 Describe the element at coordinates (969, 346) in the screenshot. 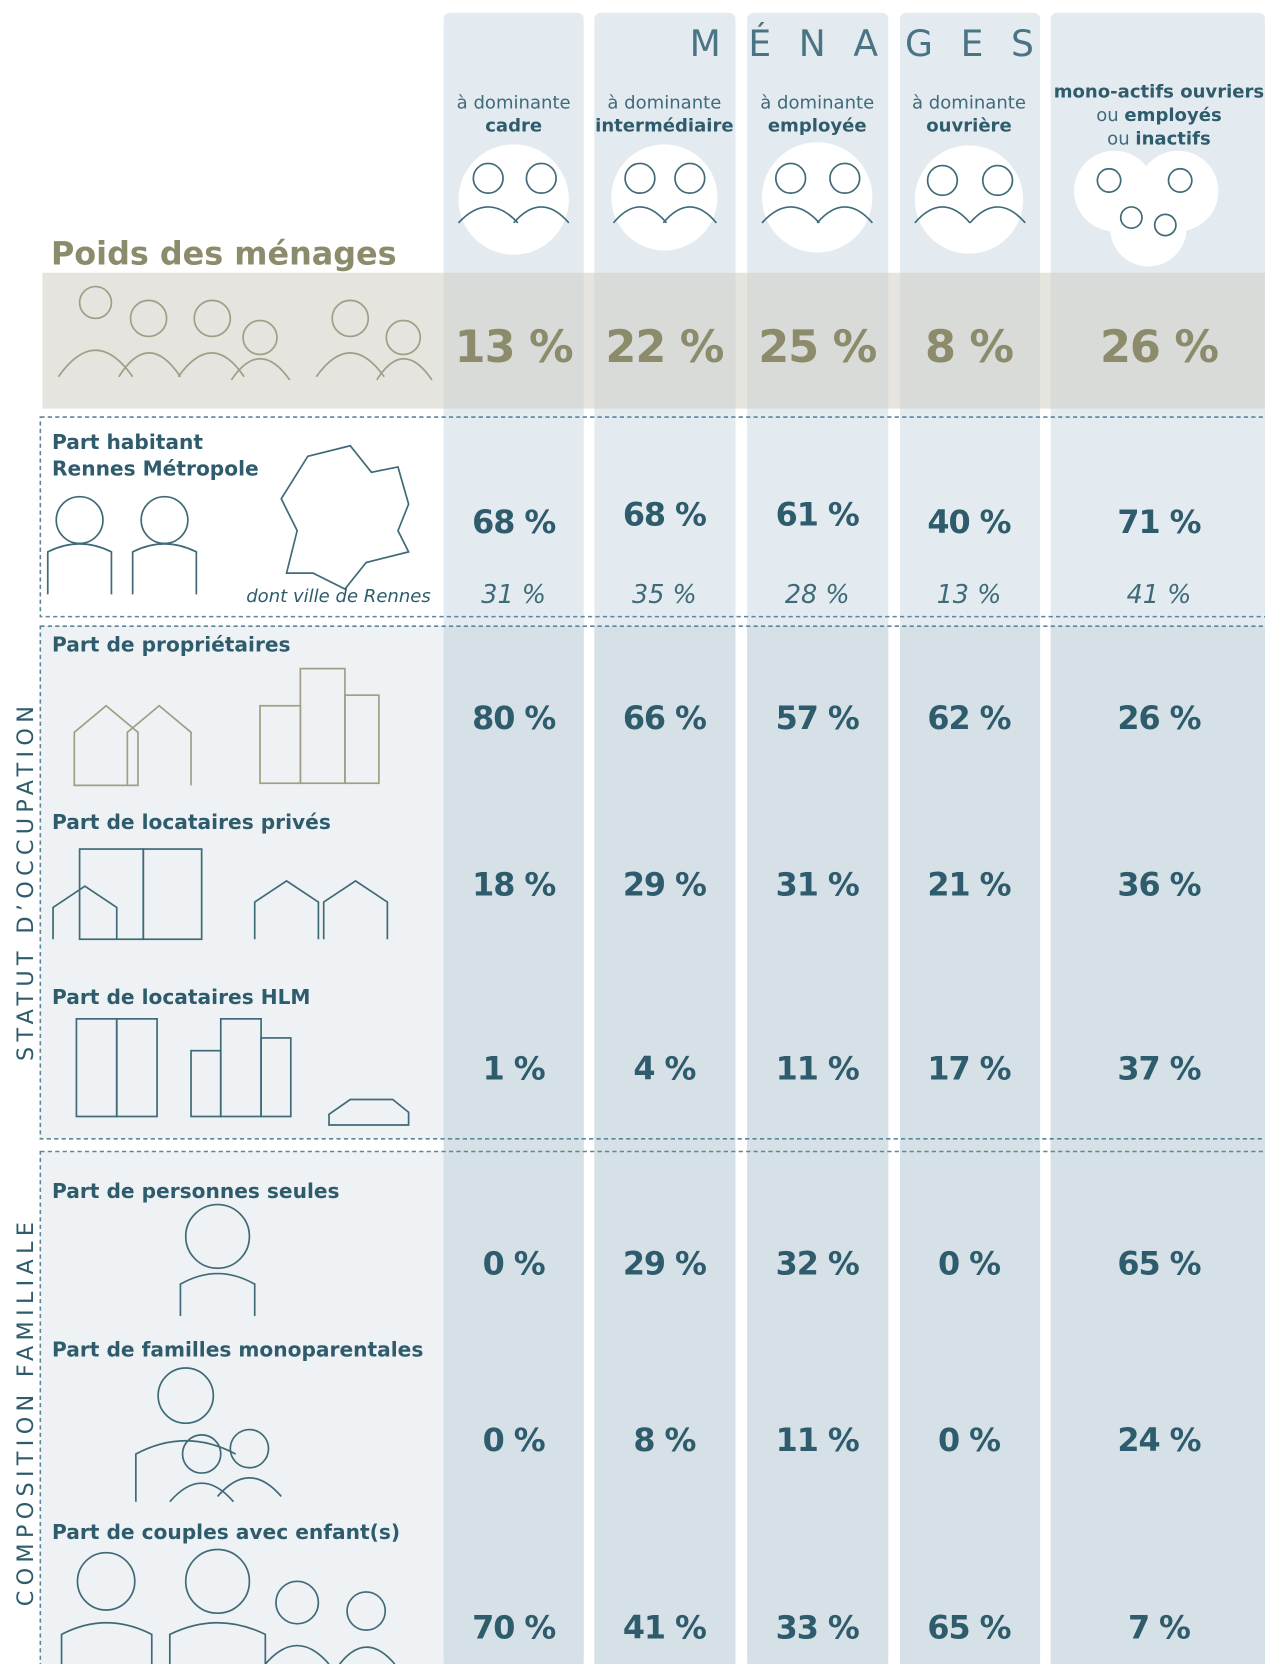

I see `poids-value: 8 %` at that location.